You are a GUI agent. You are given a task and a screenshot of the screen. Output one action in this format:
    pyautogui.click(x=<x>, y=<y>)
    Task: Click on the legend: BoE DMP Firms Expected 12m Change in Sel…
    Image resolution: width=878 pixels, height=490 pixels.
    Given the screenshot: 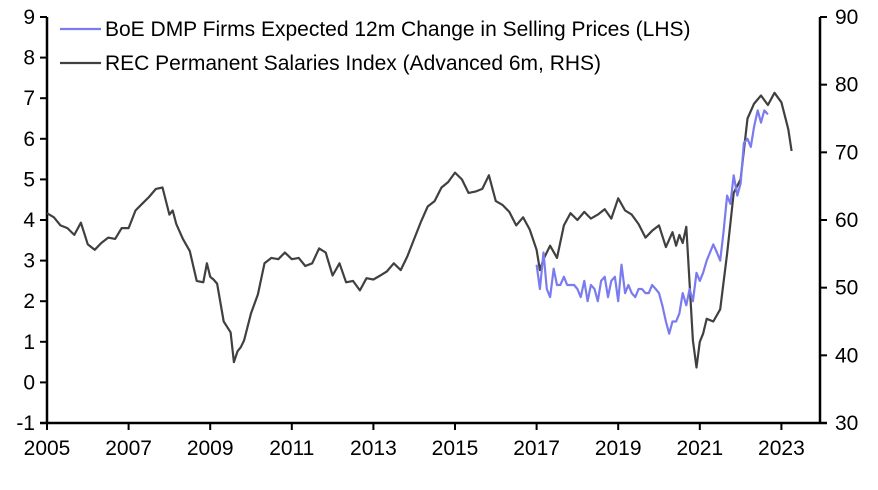 What is the action you would take?
    pyautogui.click(x=375, y=46)
    